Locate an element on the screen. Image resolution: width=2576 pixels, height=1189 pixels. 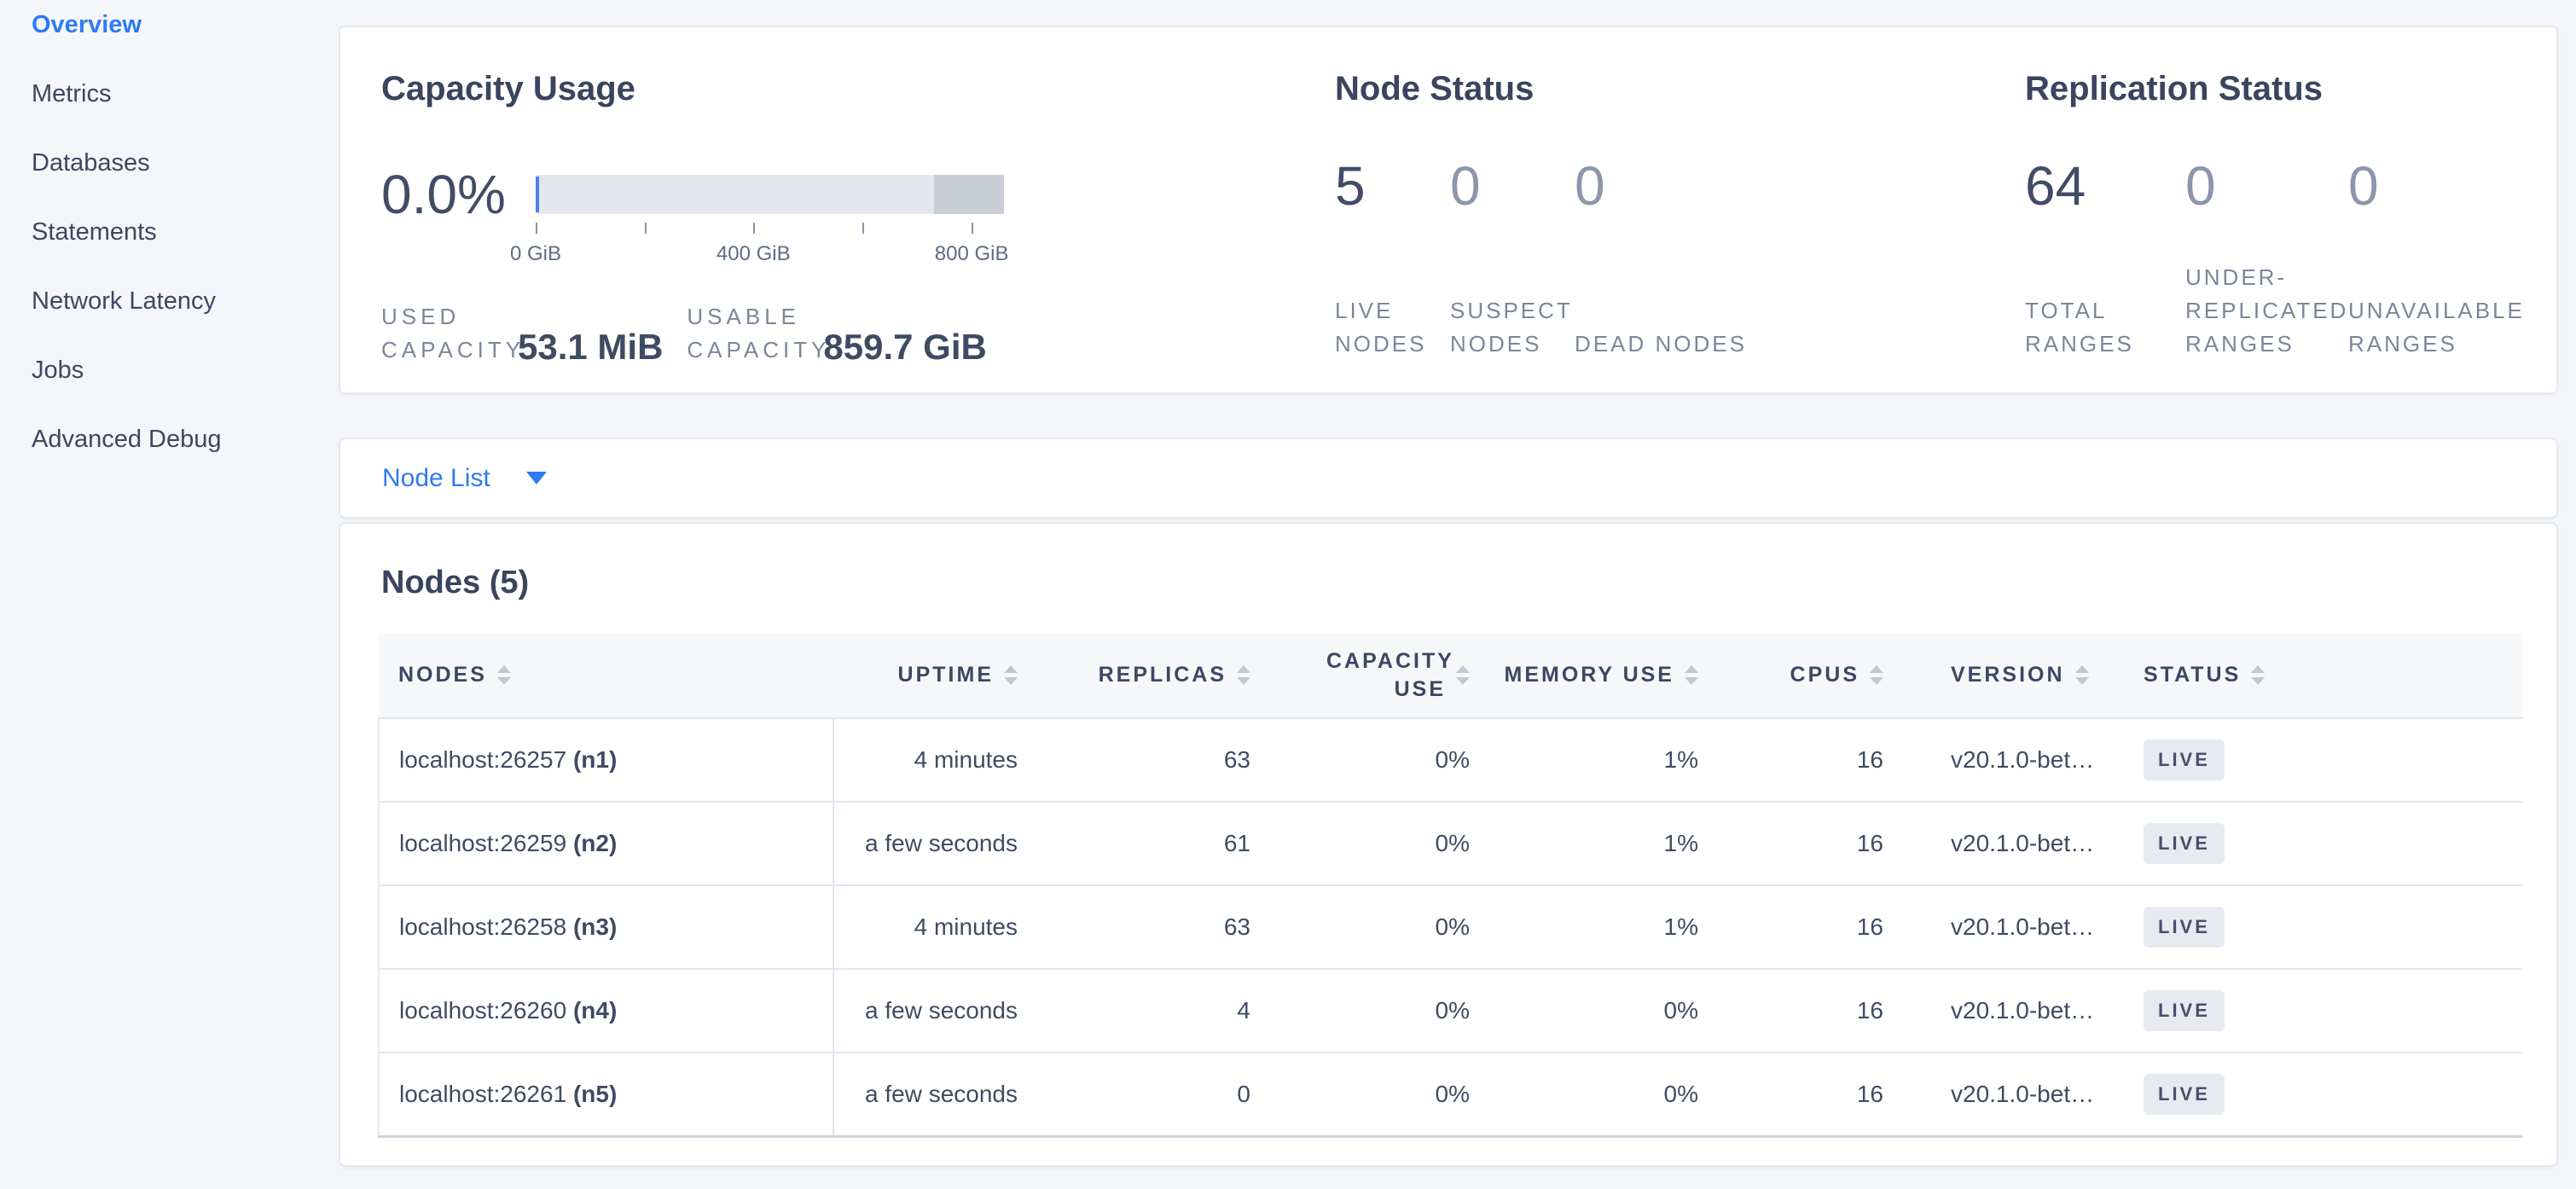
live-nodes-stat: 5 LIVE NODES is located at coordinates (1392, 258).